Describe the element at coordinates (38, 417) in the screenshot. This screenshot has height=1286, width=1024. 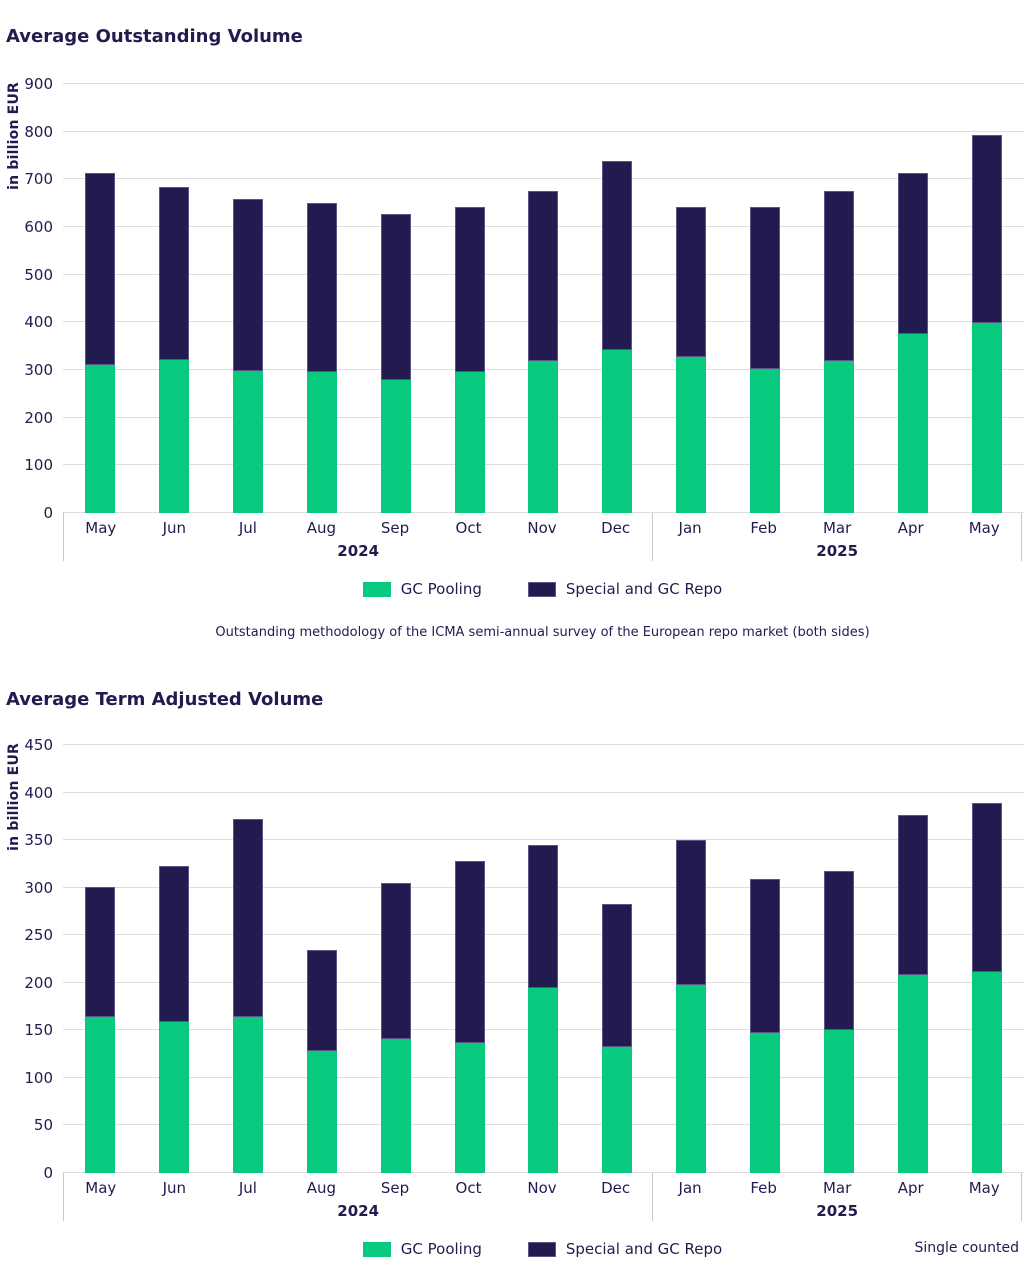
I see `y-tick-label: 200` at that location.